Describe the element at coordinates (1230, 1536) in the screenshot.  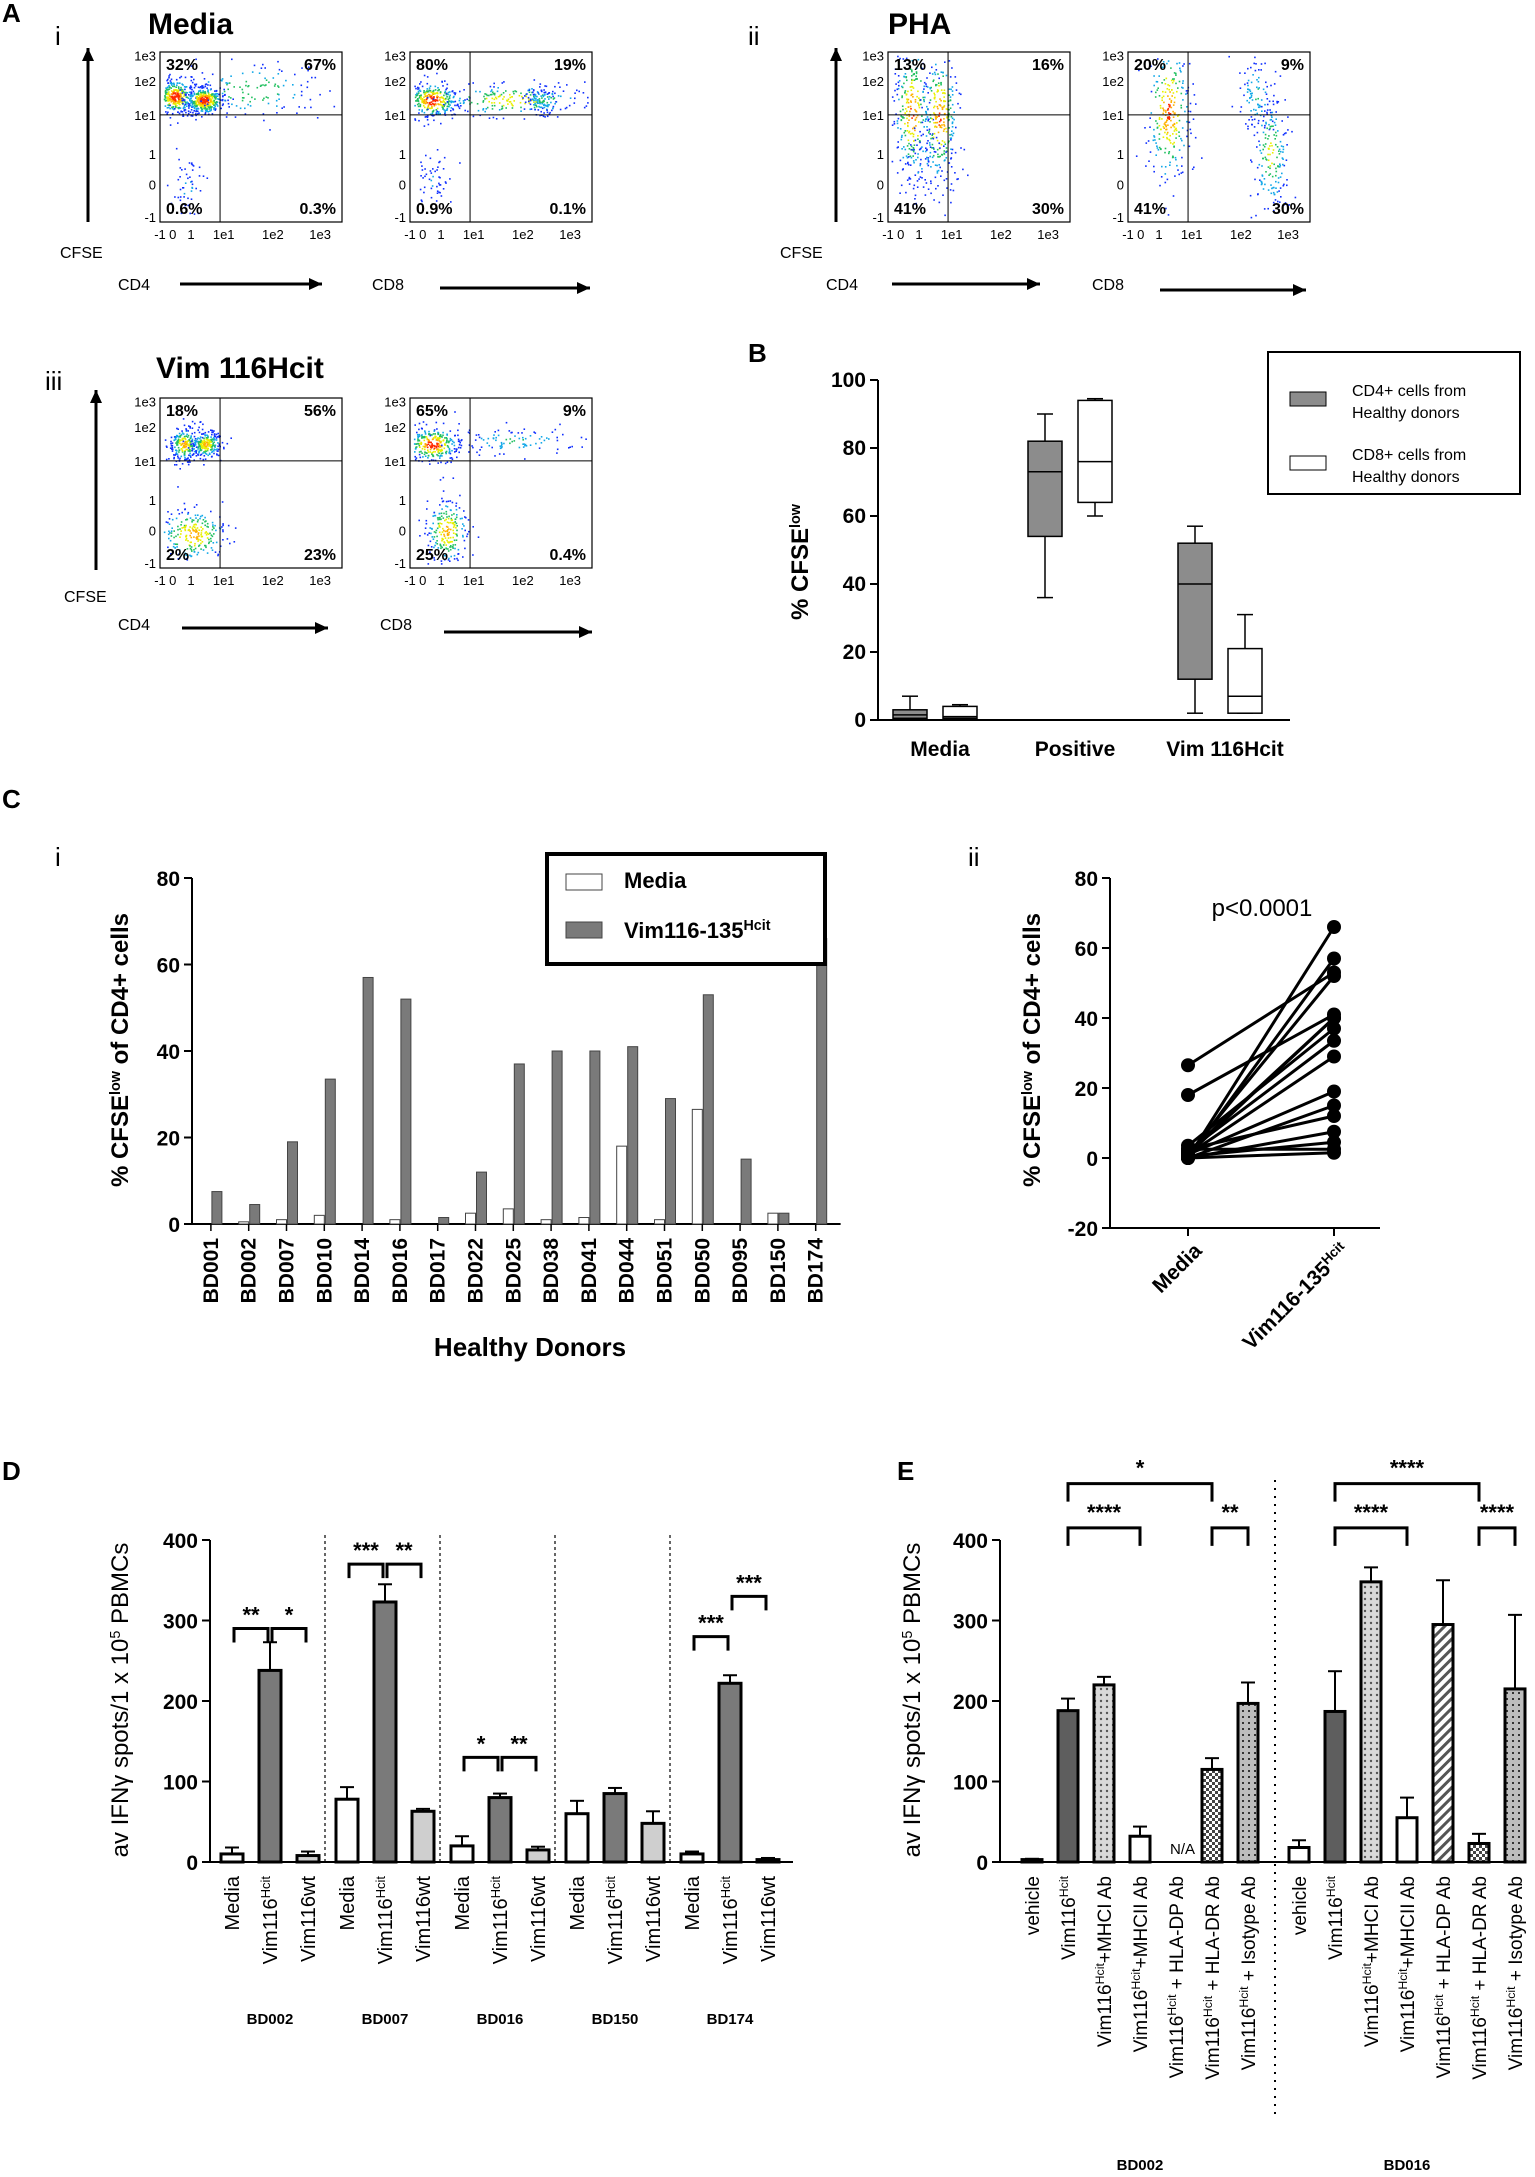
I see `e-sig-bracket` at that location.